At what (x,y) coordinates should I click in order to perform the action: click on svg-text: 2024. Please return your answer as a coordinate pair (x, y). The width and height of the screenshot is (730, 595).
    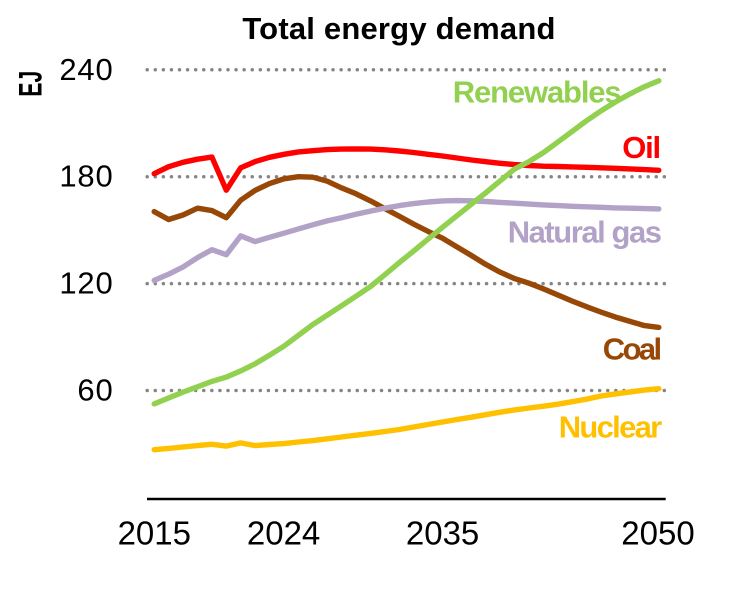
    Looking at the image, I should click on (283, 532).